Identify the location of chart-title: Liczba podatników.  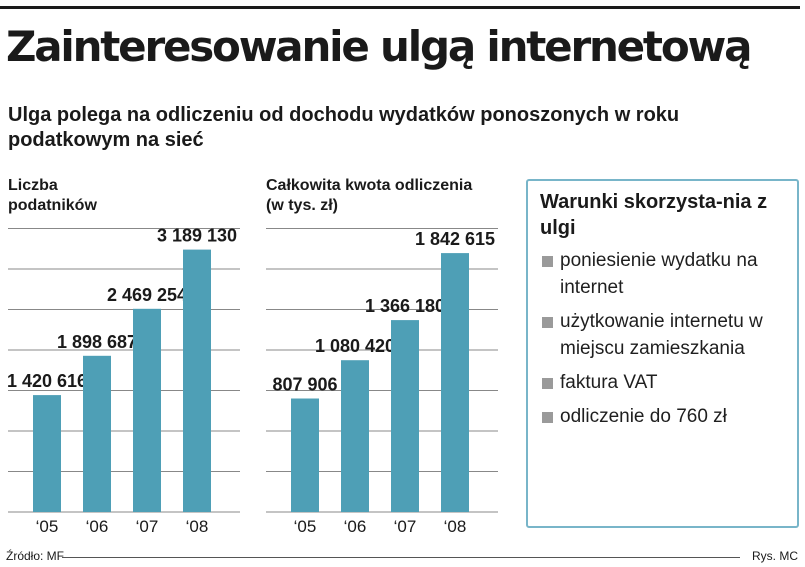
(52, 195).